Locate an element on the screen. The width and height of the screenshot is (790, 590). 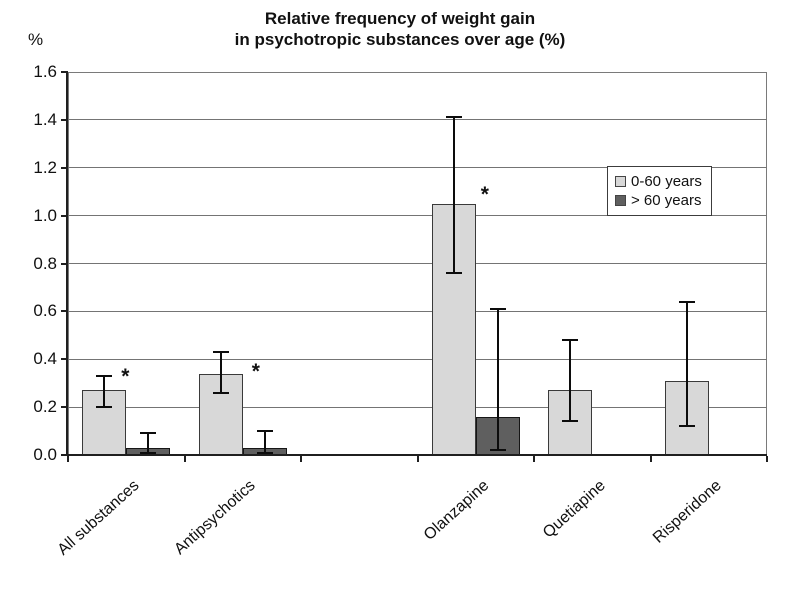
y-tick-label: 0.6 is located at coordinates (45, 311).